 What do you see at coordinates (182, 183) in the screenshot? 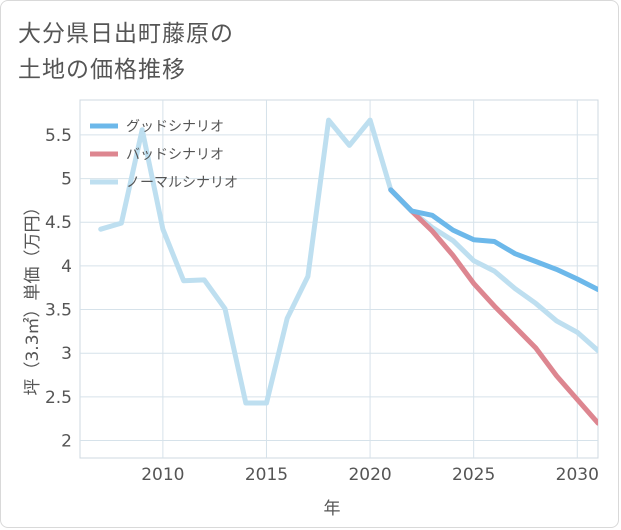
I see `legend-label: ノーマルシナリオ` at bounding box center [182, 183].